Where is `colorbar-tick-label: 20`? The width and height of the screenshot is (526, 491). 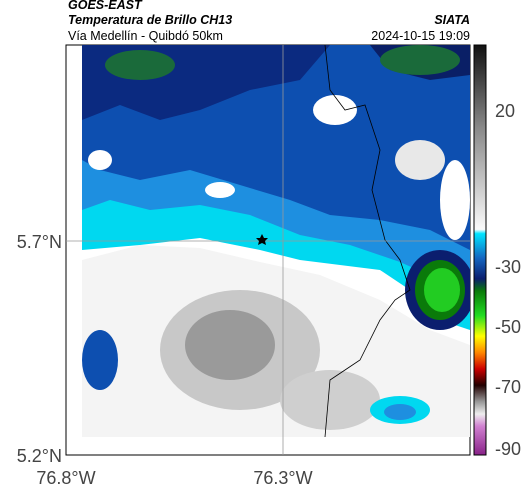 colorbar-tick-label: 20 is located at coordinates (505, 111).